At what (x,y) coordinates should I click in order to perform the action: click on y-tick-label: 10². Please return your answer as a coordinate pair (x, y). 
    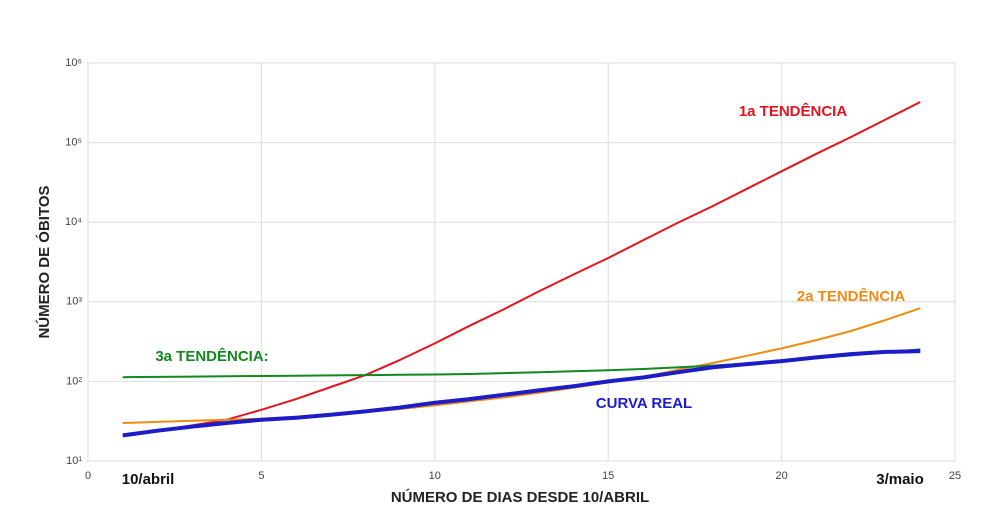
    Looking at the image, I should click on (74, 381).